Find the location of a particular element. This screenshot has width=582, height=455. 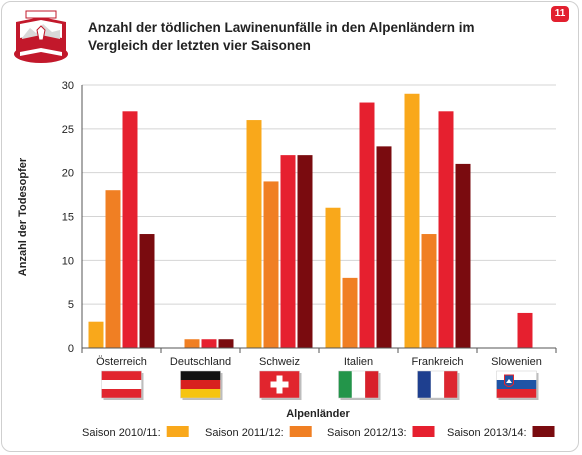

x-tick-label: Österreich is located at coordinates (121, 362).